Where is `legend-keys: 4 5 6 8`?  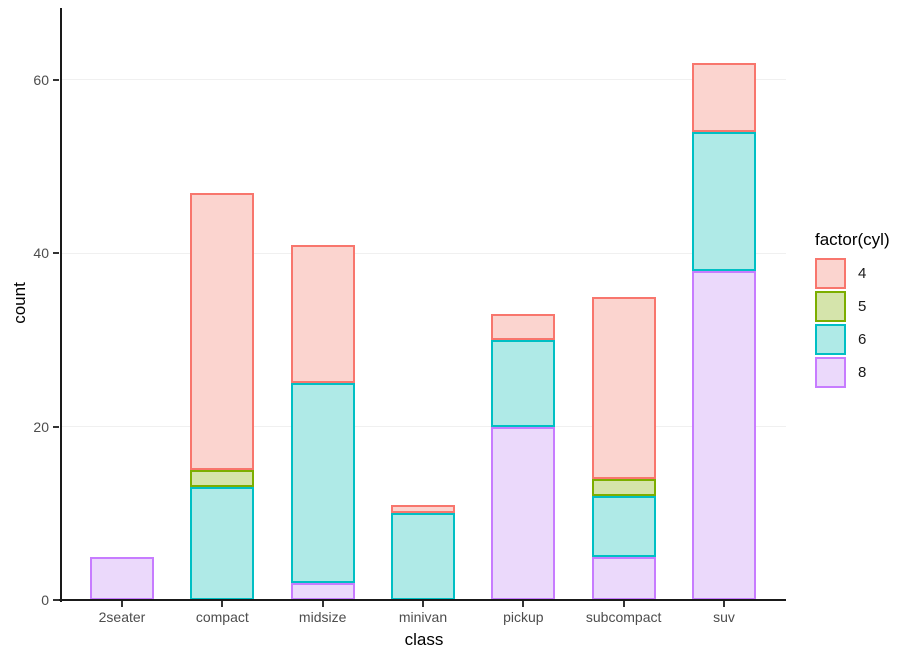
legend-keys: 4 5 6 8 is located at coordinates (852, 323).